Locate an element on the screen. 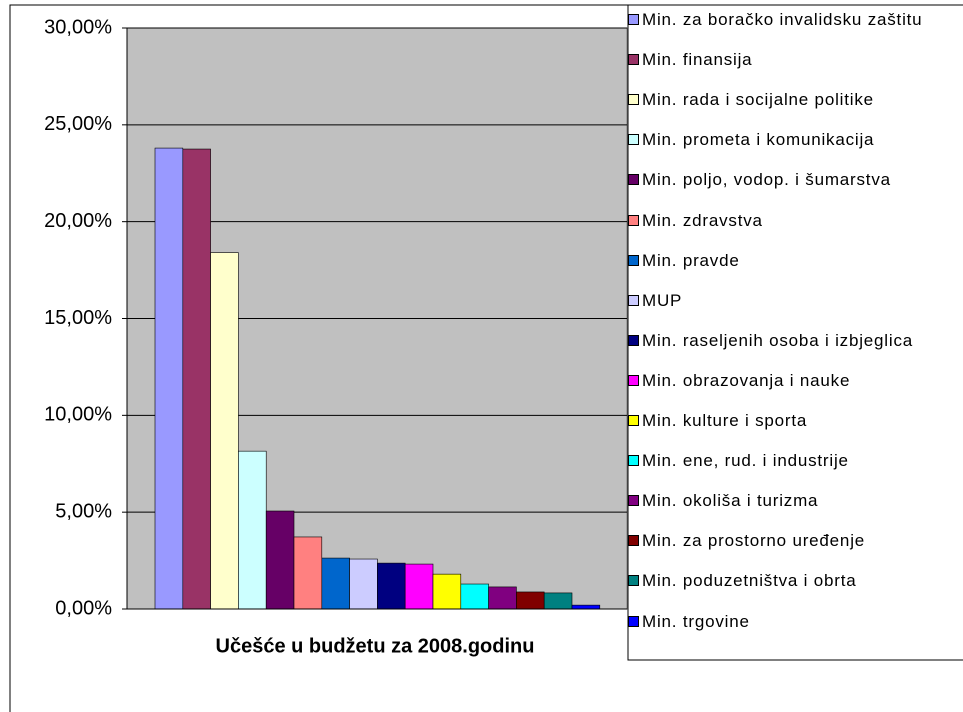 Image resolution: width=963 pixels, height=712 pixels. legend-label: MUP is located at coordinates (662, 300).